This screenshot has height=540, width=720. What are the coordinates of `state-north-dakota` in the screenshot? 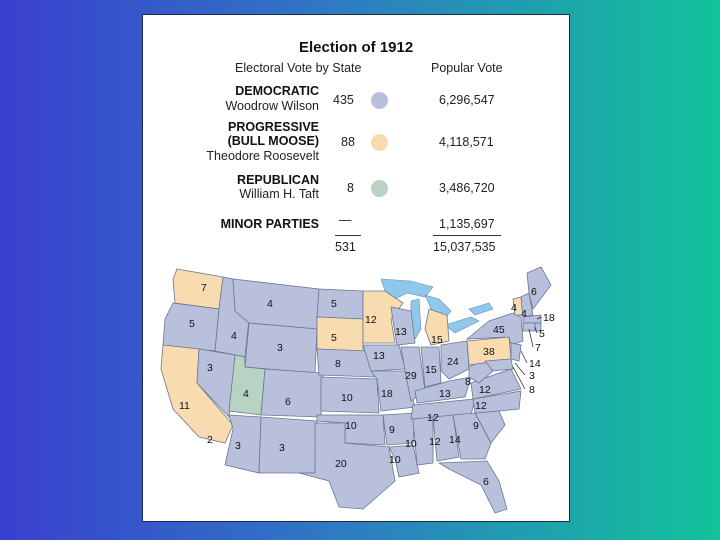 It's located at (340, 304).